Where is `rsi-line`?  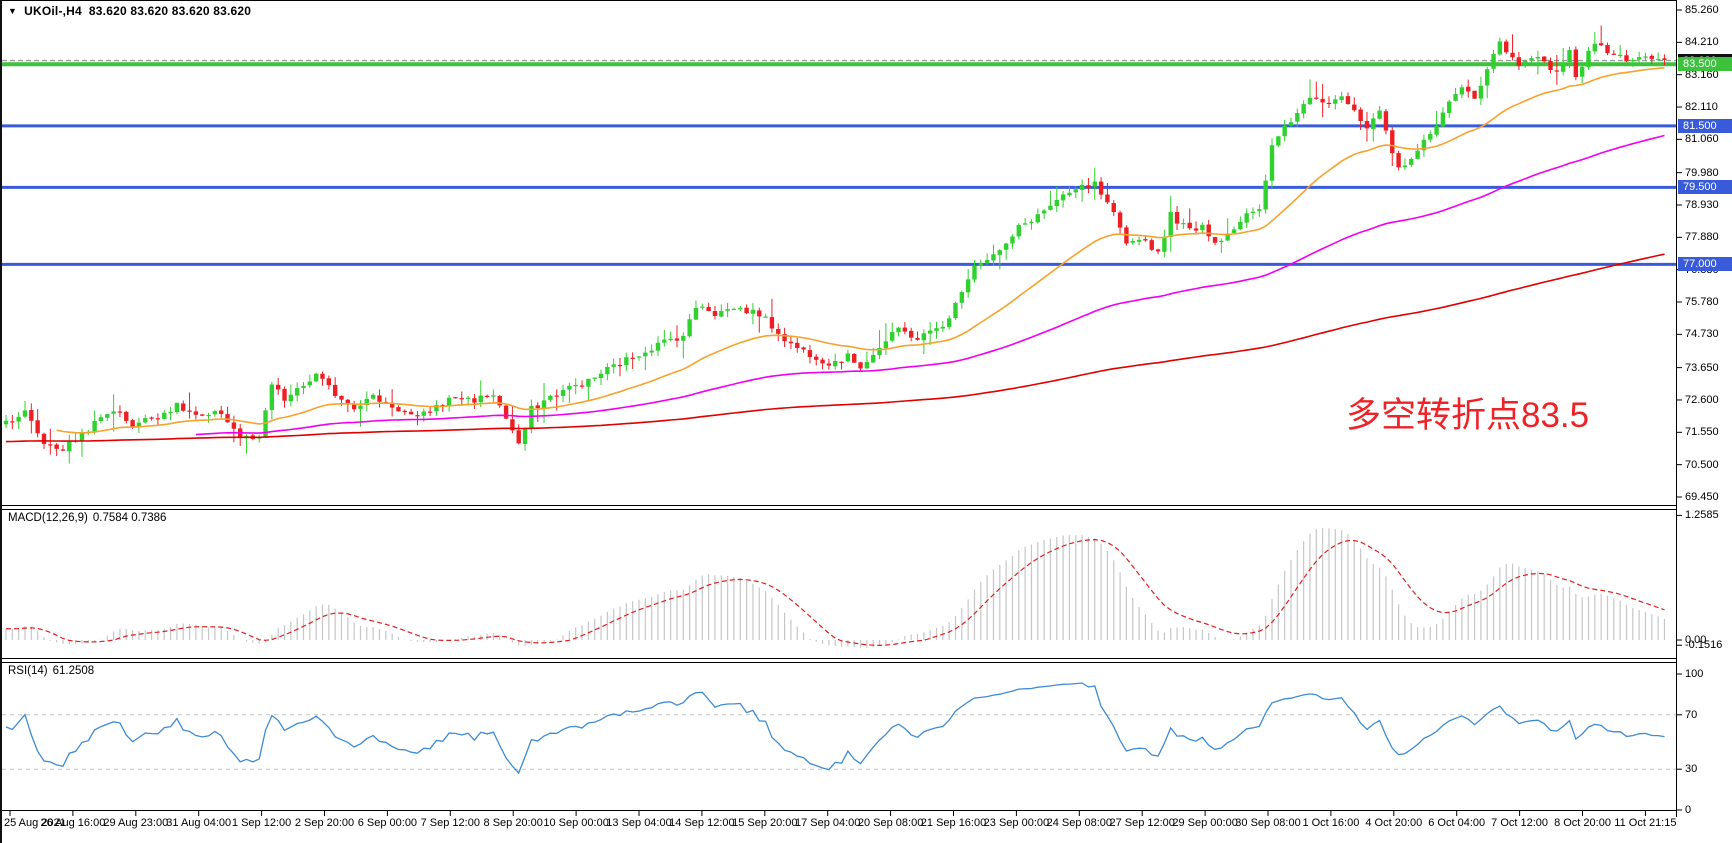
rsi-line is located at coordinates (835, 728).